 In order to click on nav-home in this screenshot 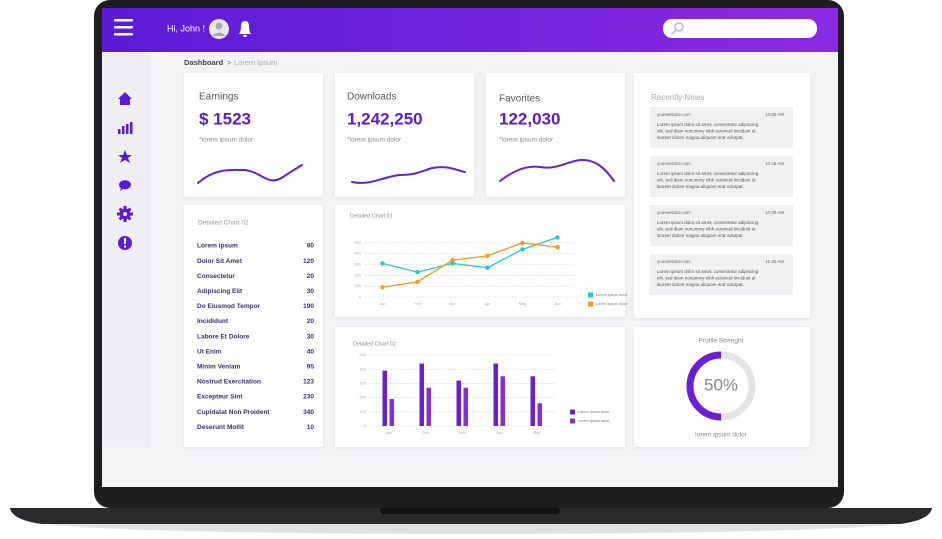, I will do `click(125, 98)`.